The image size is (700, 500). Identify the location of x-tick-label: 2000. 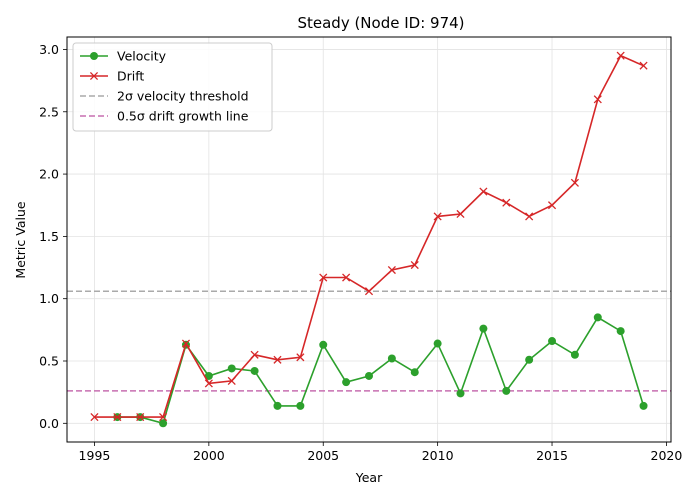
(209, 455).